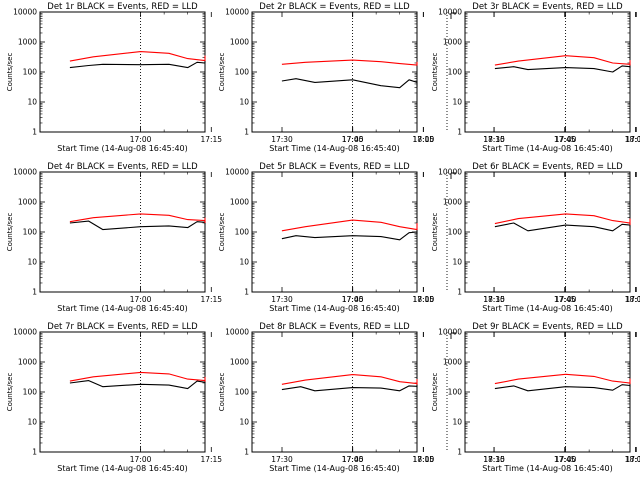  Describe the element at coordinates (334, 327) in the screenshot. I see `panel-title: Det 8r BLACK = Events, RED = LLD` at that location.